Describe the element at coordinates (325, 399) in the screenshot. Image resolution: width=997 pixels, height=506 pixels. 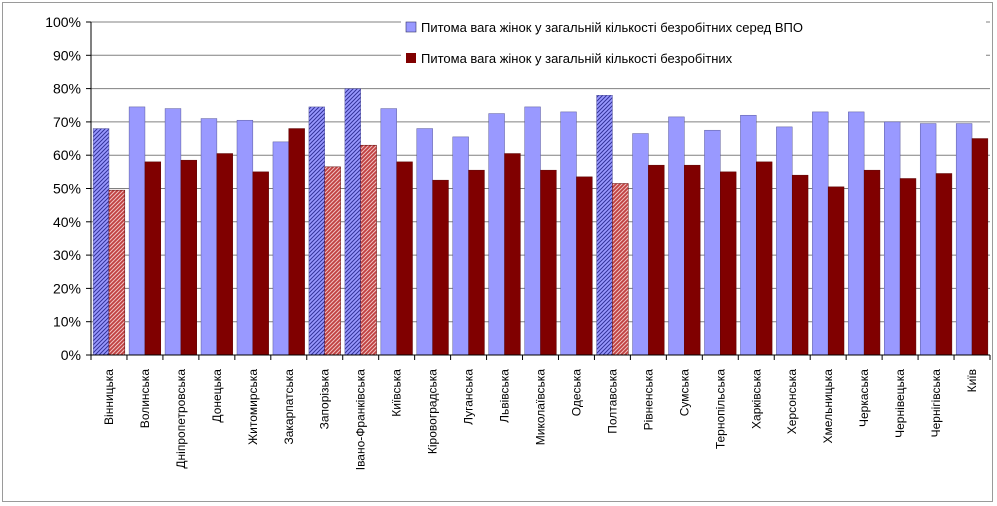
I see `x-tick-label: Запорізька` at that location.